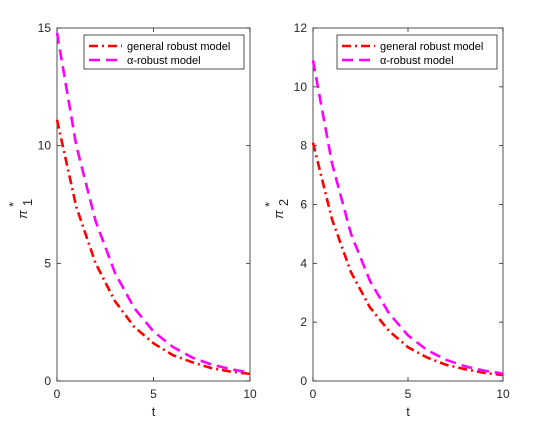 This screenshot has height=424, width=534. What do you see at coordinates (303, 146) in the screenshot?
I see `y-tick-label: 8` at bounding box center [303, 146].